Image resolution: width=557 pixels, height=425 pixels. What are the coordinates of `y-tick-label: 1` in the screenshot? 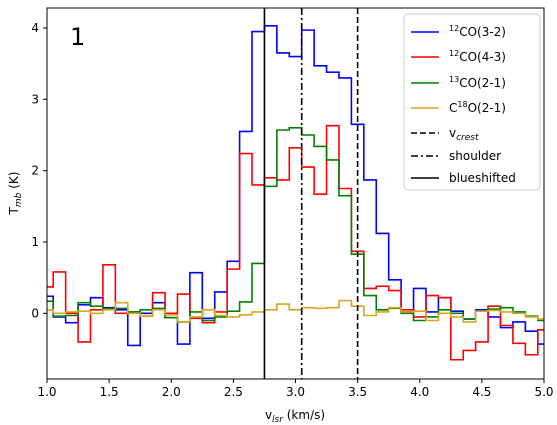 It's located at (35, 242).